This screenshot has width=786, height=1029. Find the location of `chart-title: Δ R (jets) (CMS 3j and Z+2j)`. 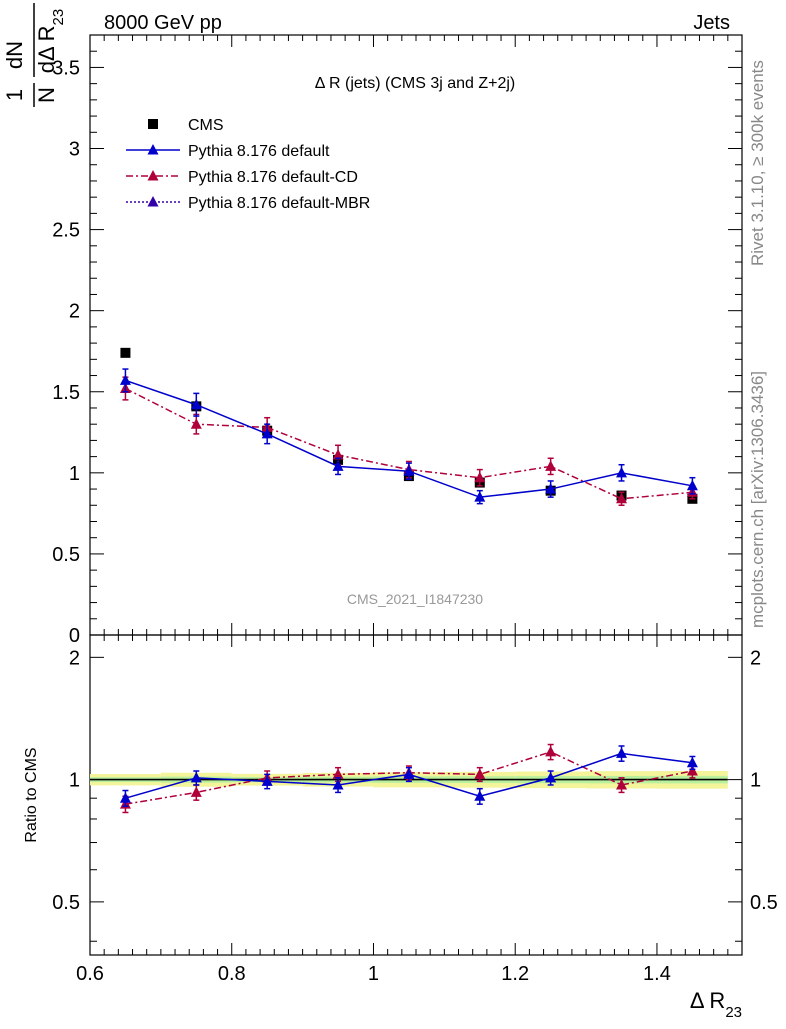

chart-title: Δ R (jets) (CMS 3j and Z+2j) is located at coordinates (415, 83).